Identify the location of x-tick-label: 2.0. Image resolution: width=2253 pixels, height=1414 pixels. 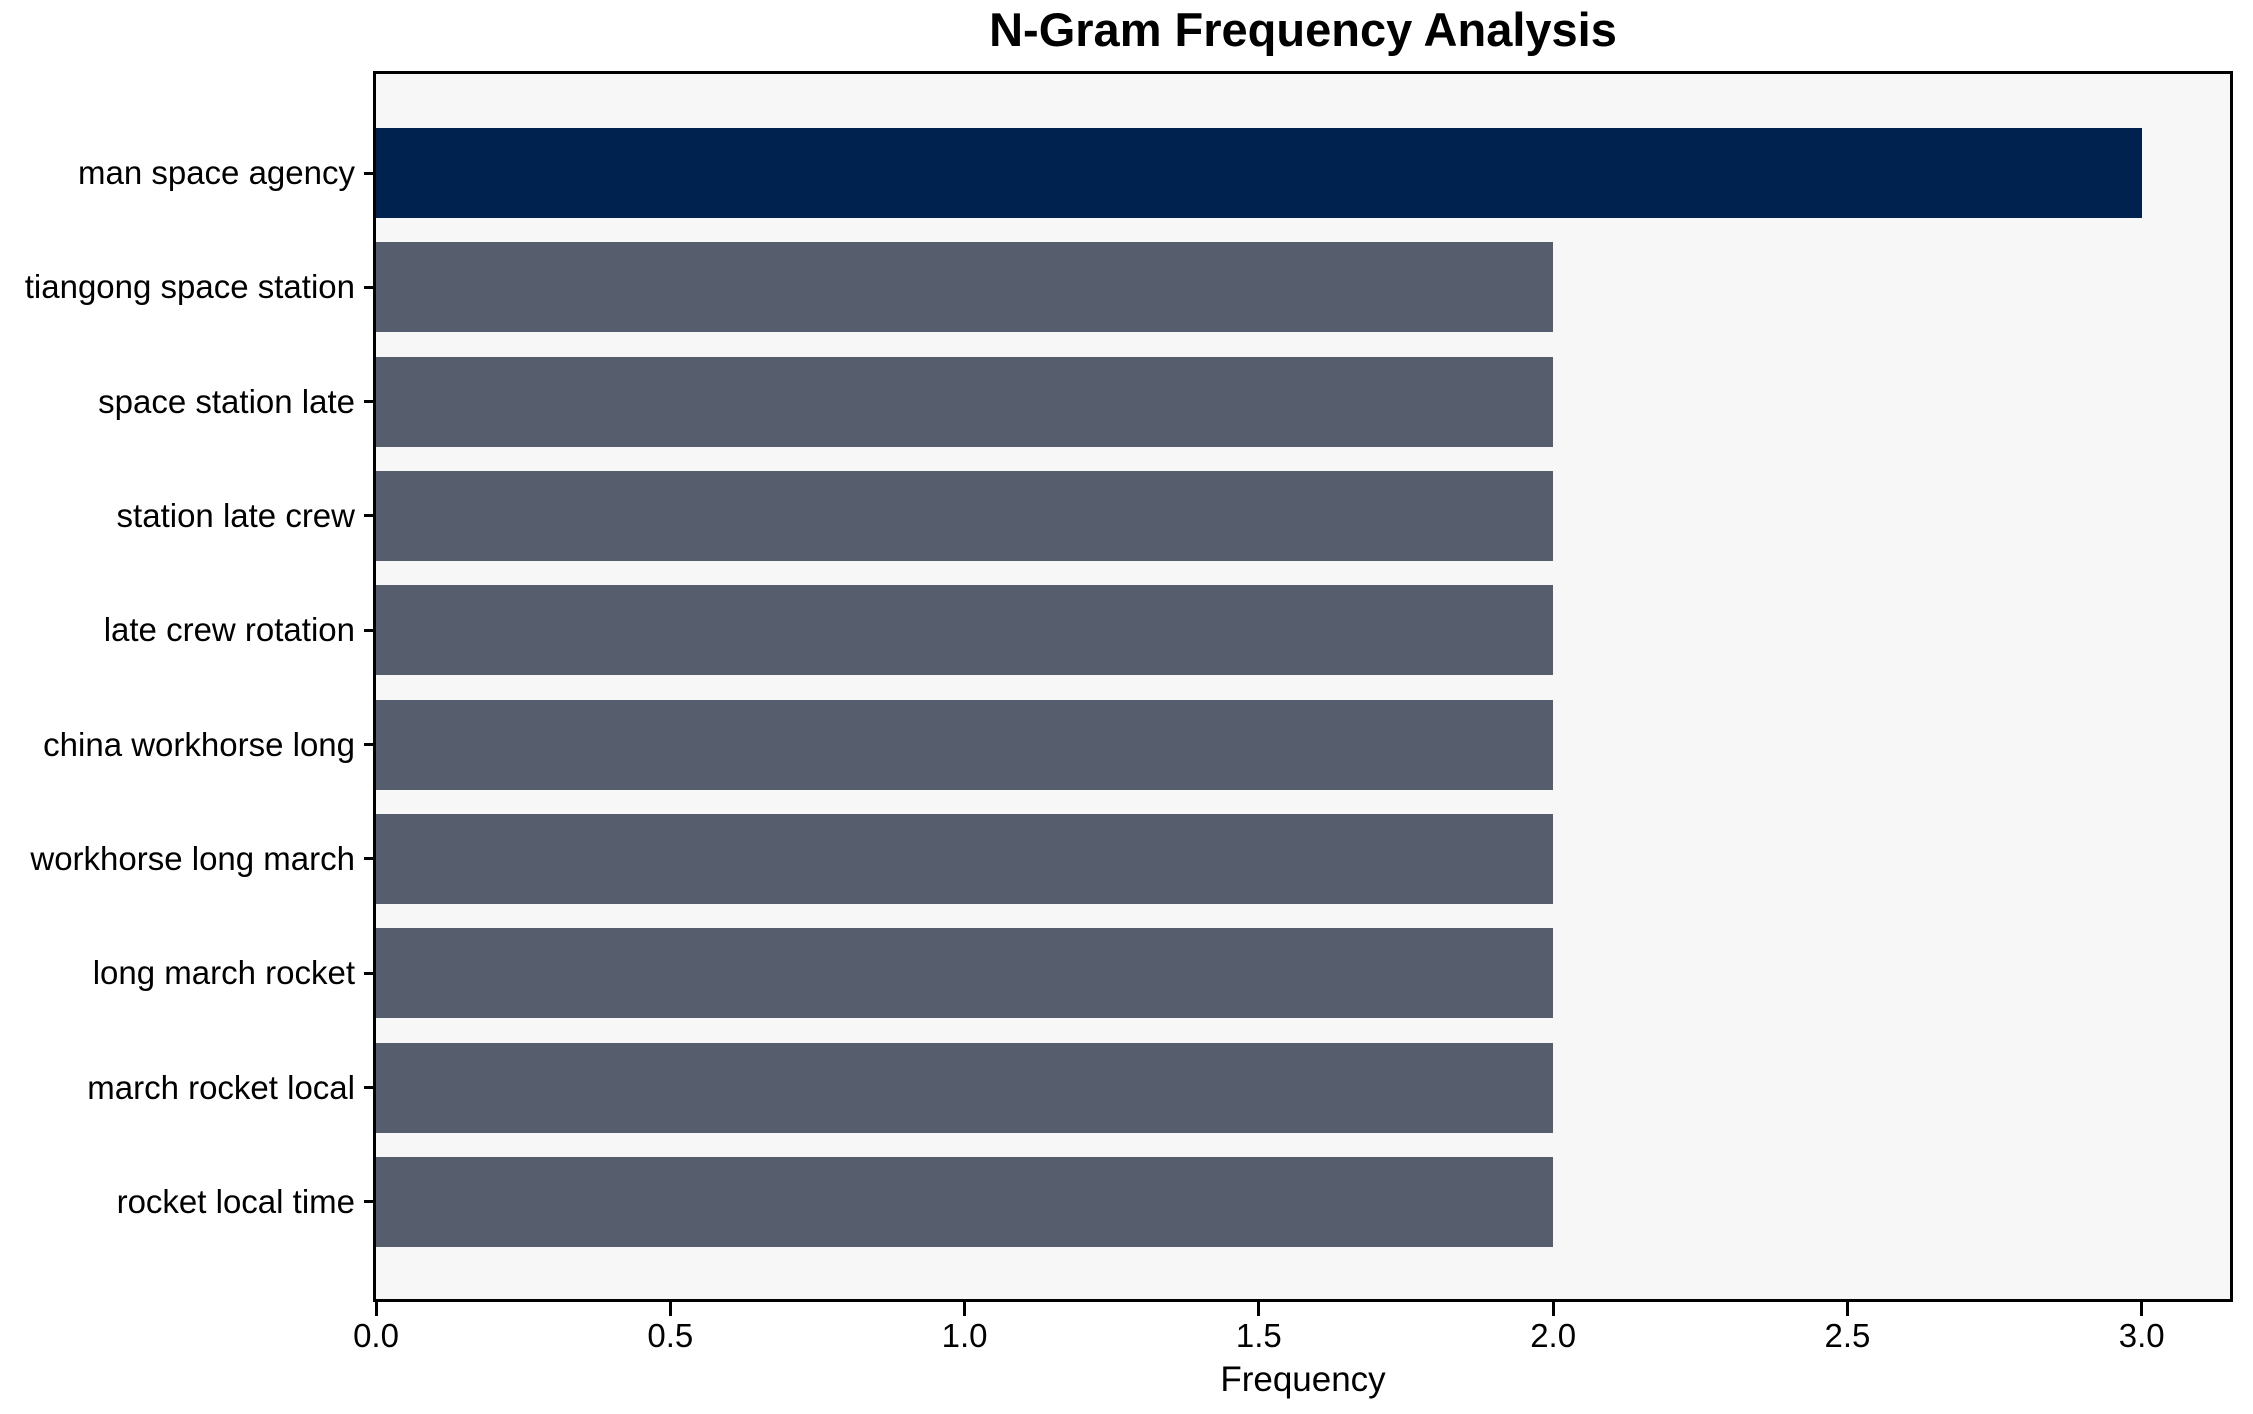
(1553, 1335).